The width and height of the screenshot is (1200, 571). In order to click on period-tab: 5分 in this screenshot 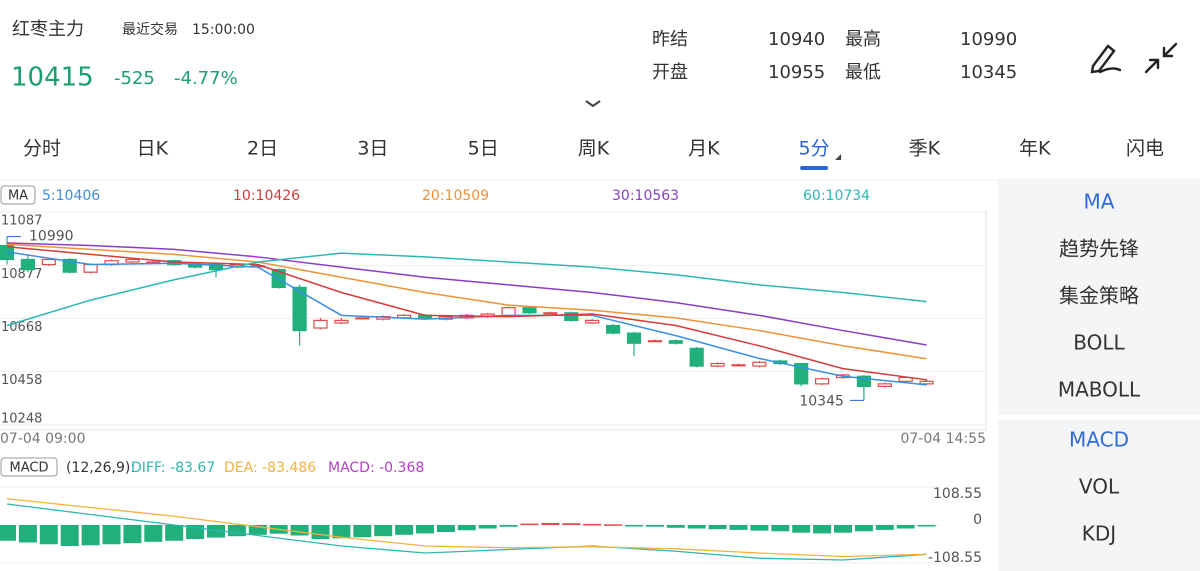, I will do `click(814, 149)`.